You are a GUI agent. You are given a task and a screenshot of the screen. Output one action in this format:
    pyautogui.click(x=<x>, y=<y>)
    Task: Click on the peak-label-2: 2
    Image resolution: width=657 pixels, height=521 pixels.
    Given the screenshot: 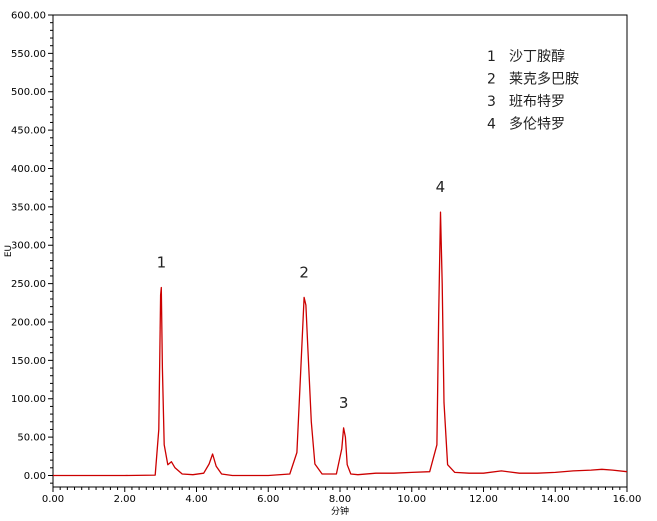 What is the action you would take?
    pyautogui.click(x=304, y=272)
    